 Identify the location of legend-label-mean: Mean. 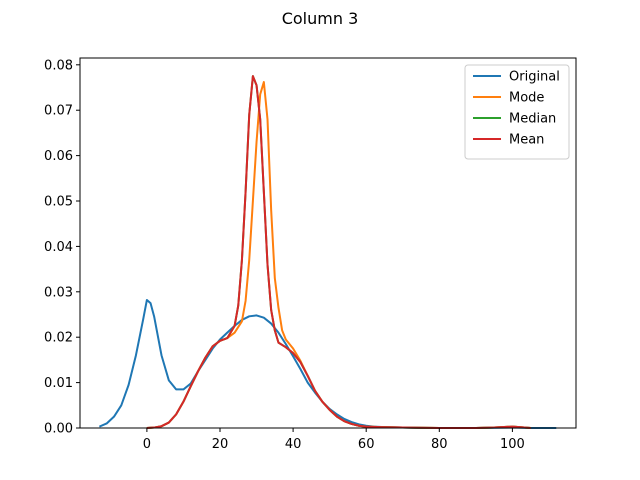
(526, 140).